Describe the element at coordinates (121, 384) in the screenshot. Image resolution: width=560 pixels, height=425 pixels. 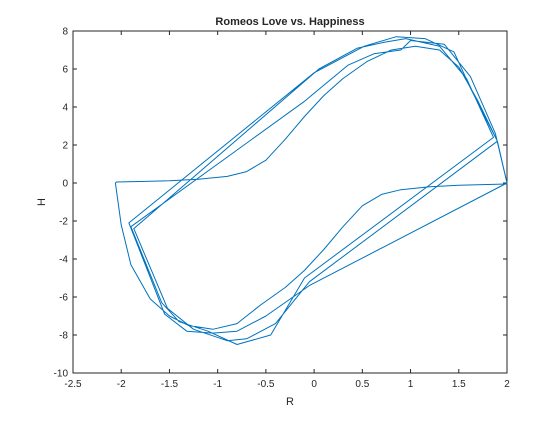
I see `x-tick-label: -2` at that location.